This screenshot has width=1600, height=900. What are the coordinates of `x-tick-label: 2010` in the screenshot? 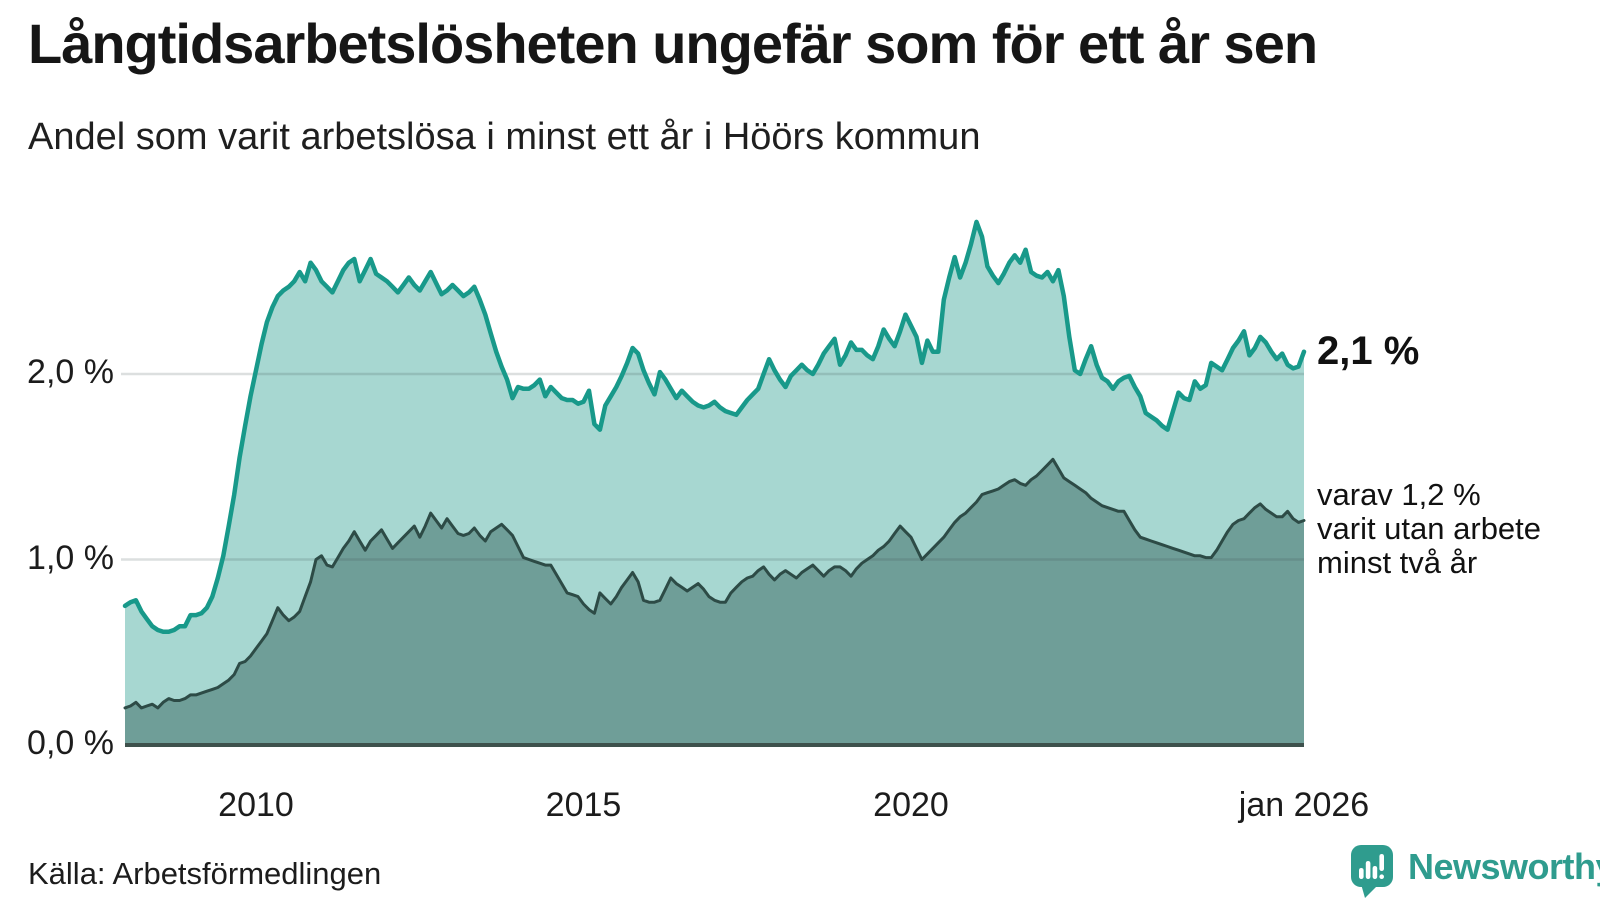 It's located at (256, 805).